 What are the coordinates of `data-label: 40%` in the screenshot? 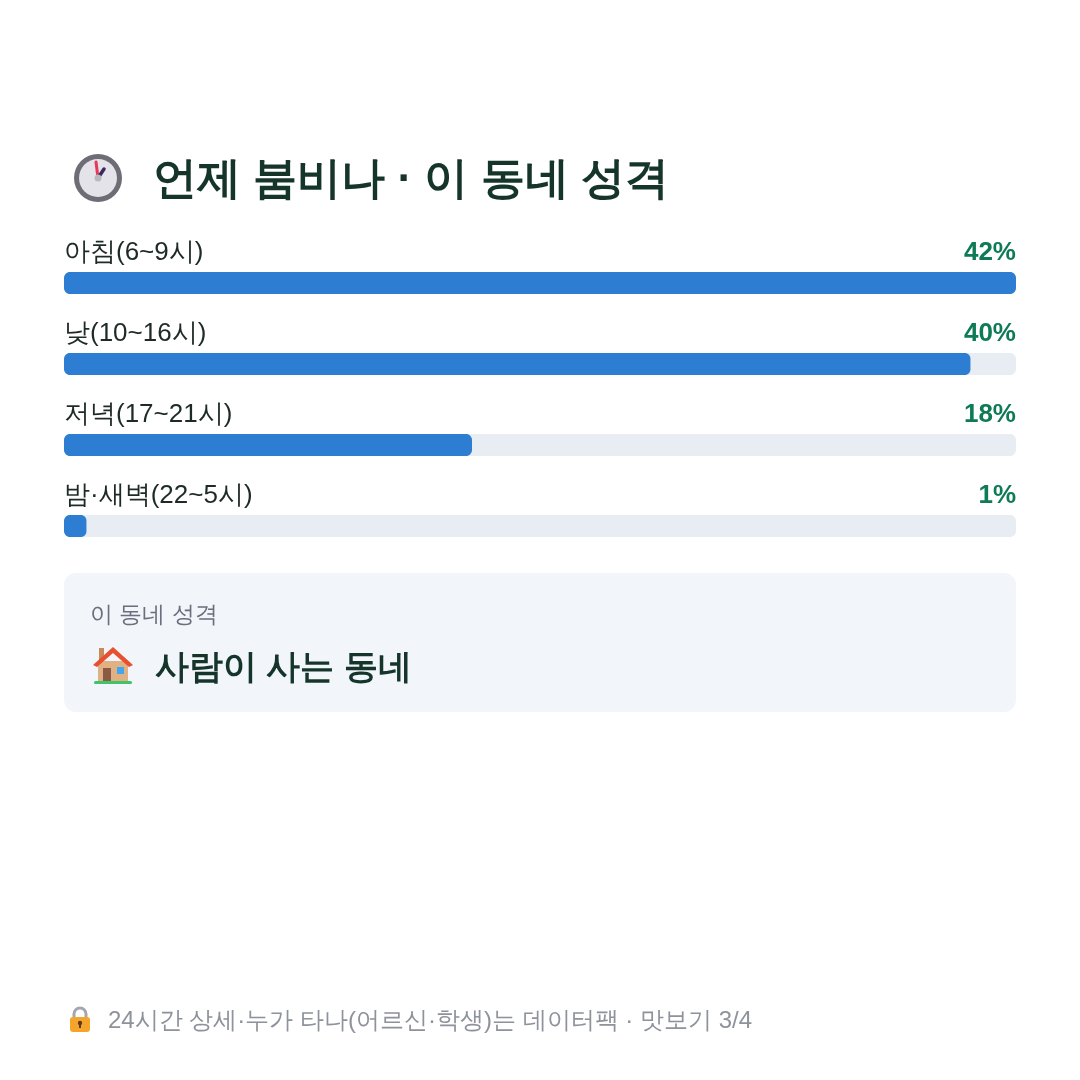 It's located at (989, 332).